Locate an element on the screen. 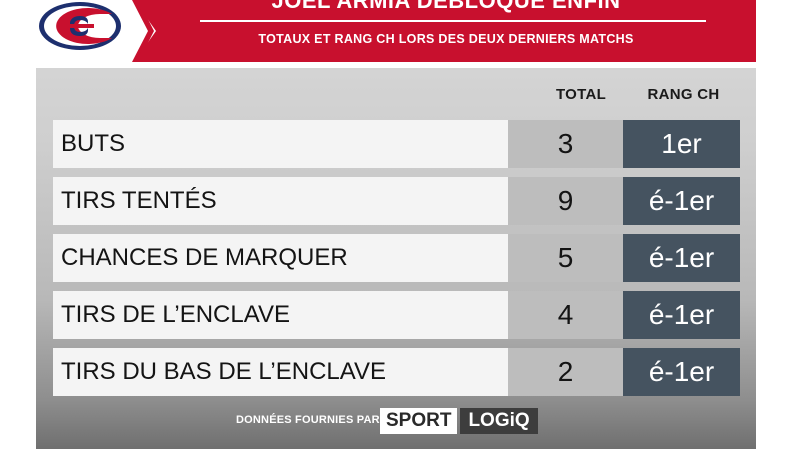  footer: DONNÉES FOURNIES PAR SPORT LOGiQ is located at coordinates (396, 422).